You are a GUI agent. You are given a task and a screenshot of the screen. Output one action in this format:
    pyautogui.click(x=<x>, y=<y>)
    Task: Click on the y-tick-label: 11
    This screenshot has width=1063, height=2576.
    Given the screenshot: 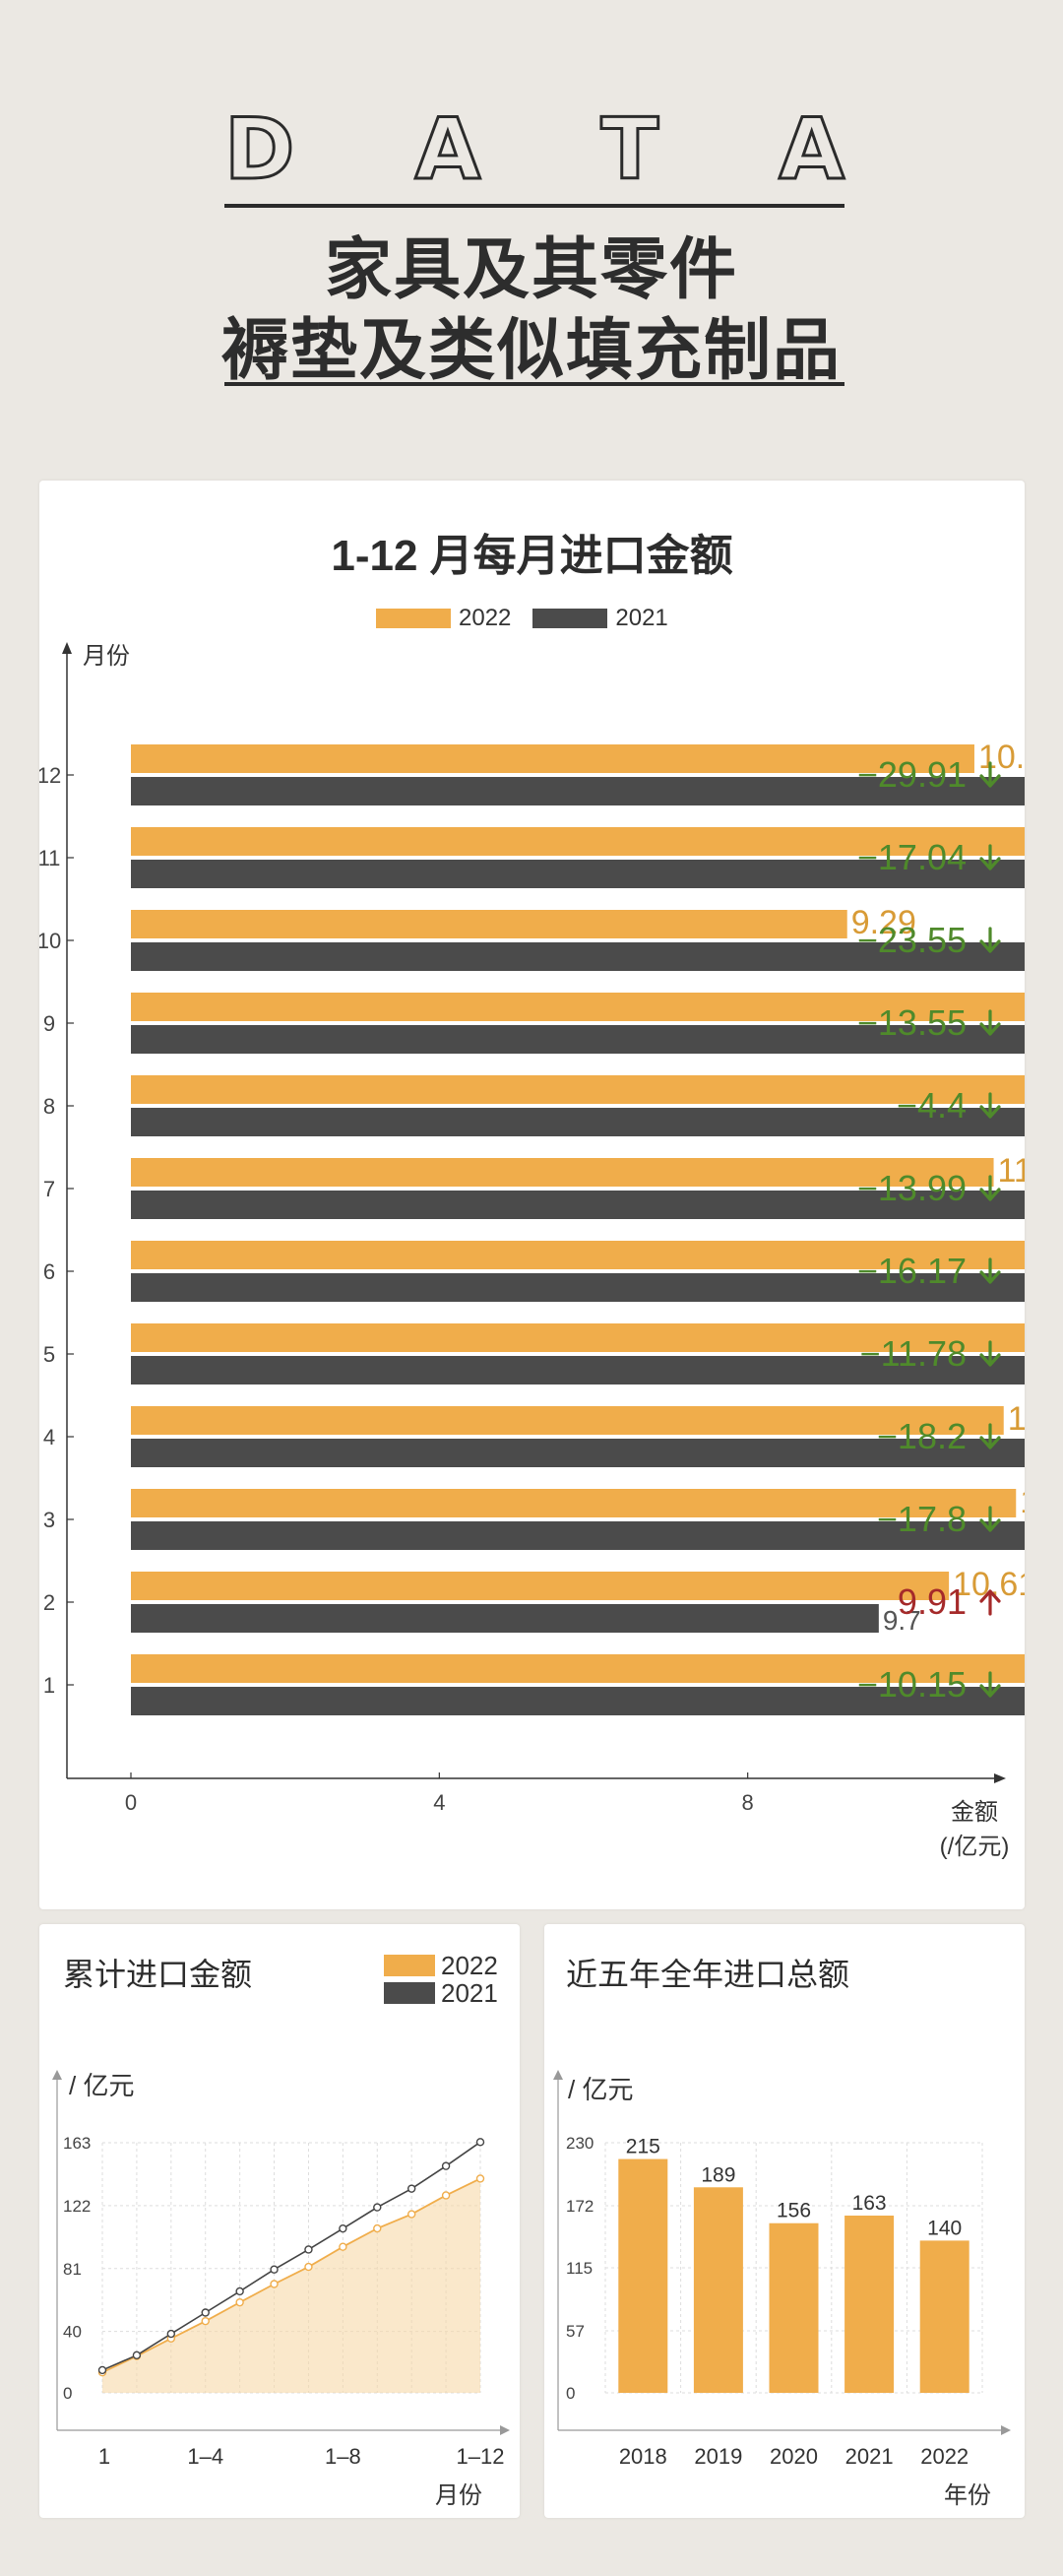 What is the action you would take?
    pyautogui.click(x=49, y=858)
    